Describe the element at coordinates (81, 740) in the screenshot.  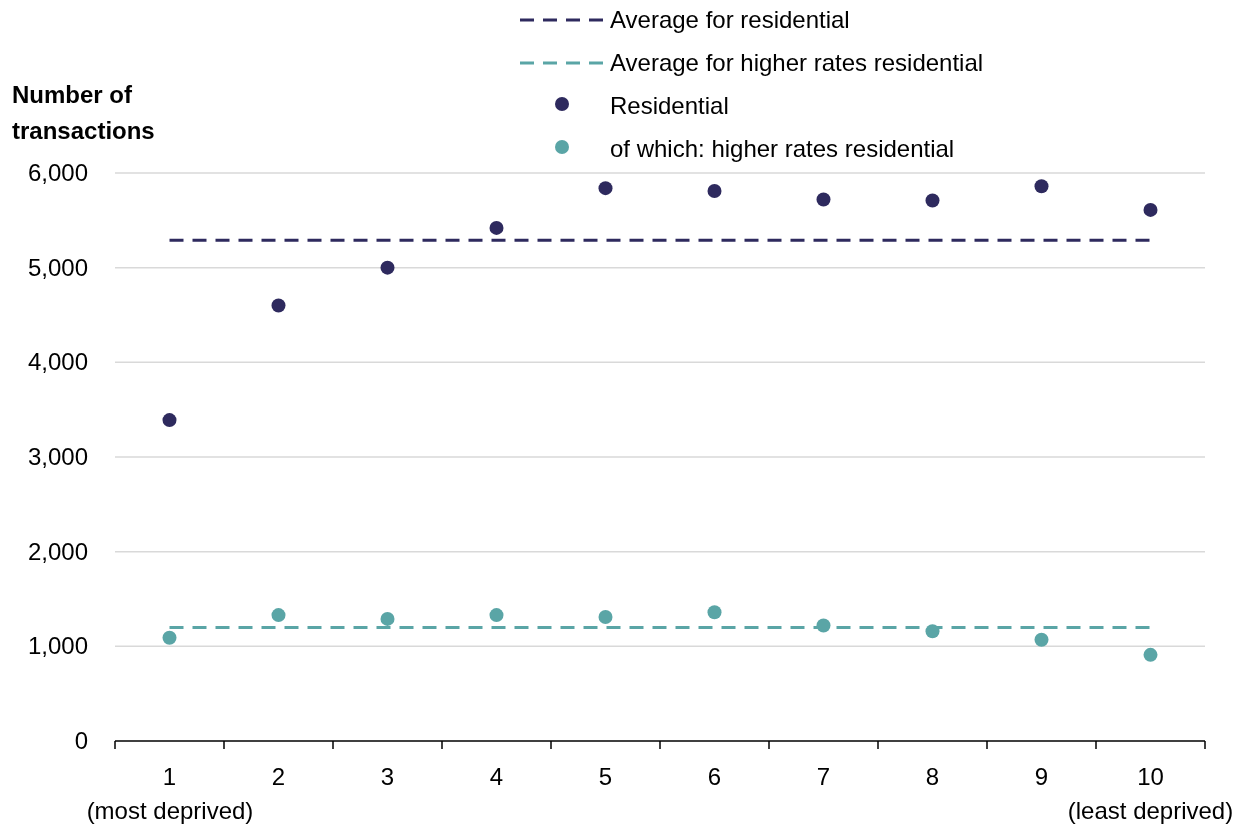
I see `y-tick-label: 0` at that location.